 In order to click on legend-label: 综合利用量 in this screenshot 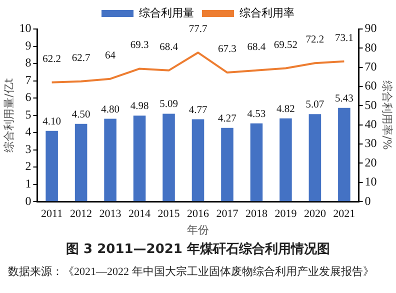, I will do `click(166, 13)`.